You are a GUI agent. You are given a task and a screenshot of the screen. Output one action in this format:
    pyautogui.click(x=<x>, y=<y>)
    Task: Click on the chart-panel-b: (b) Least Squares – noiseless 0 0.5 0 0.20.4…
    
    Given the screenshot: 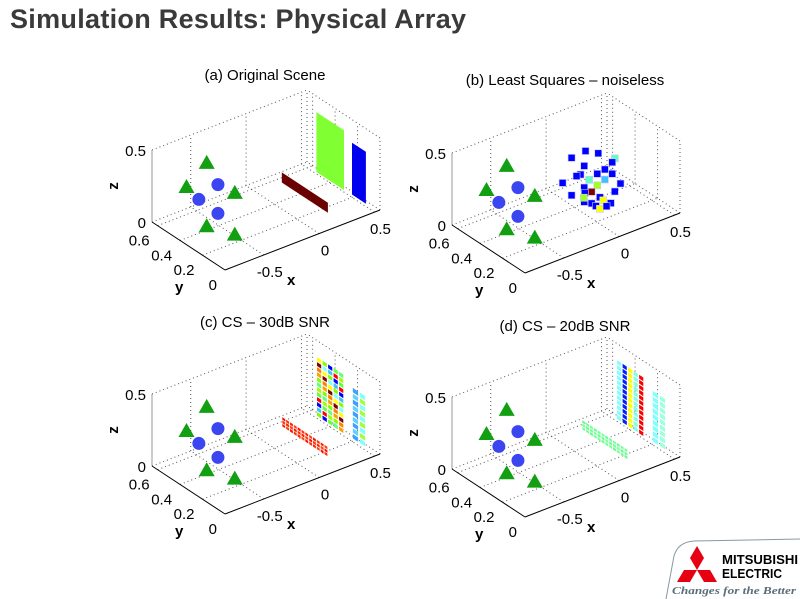 What is the action you would take?
    pyautogui.click(x=548, y=185)
    